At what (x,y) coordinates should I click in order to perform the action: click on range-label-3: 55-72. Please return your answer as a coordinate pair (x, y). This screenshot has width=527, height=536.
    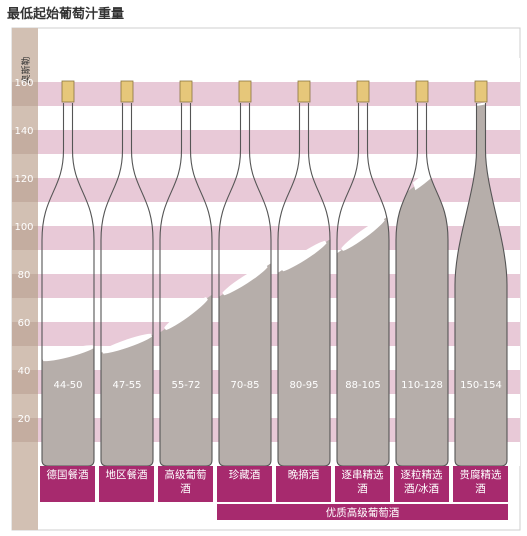
    Looking at the image, I should click on (185, 385).